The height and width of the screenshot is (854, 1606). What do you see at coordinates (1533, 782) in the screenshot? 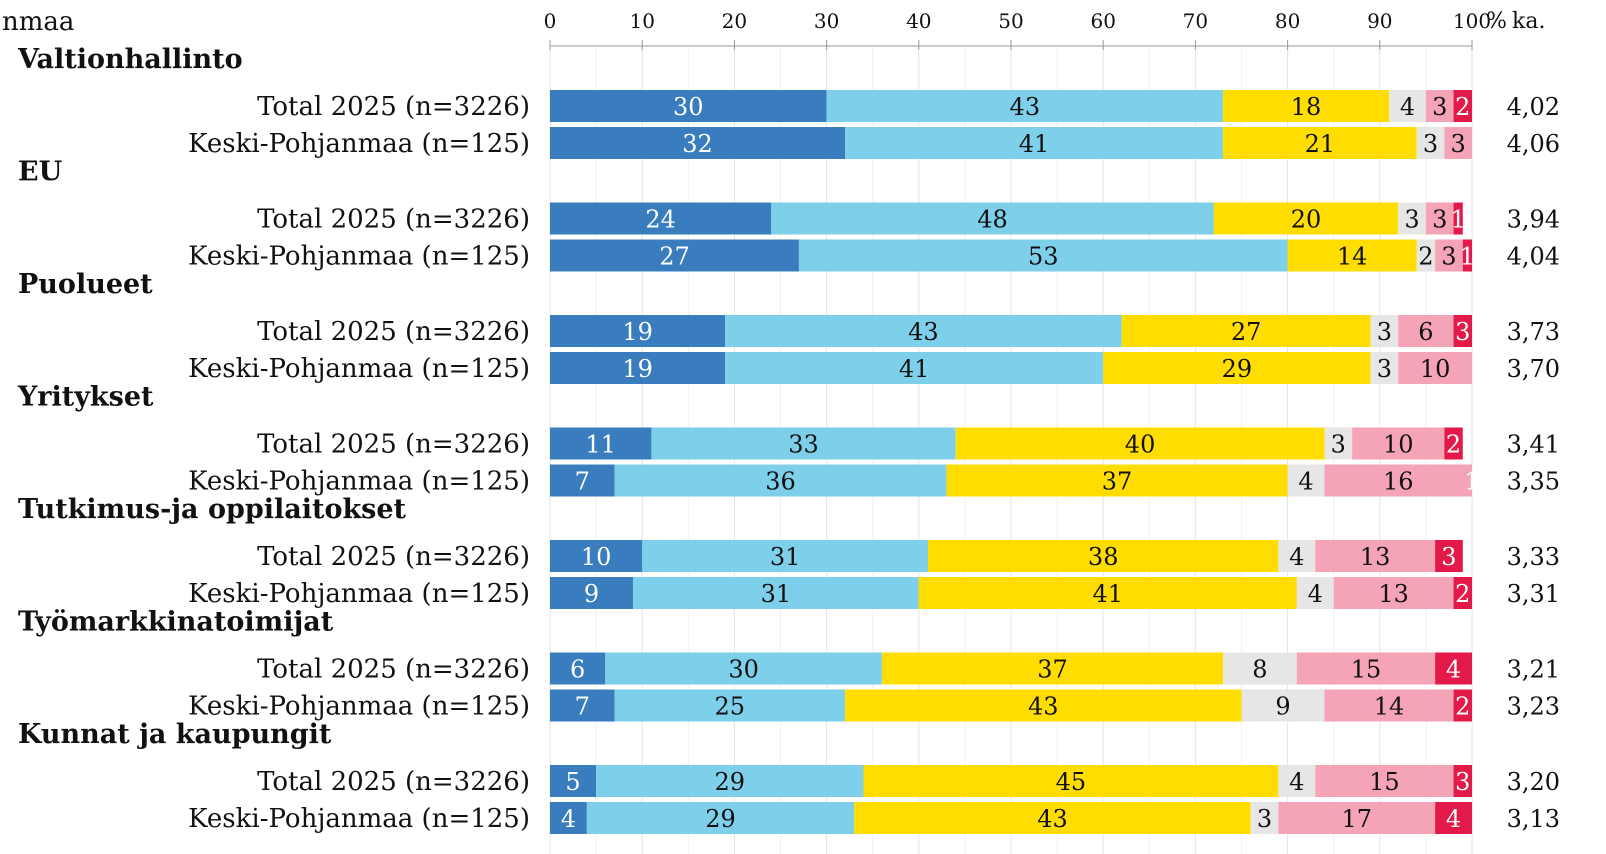
I see `average-value: 3,20` at bounding box center [1533, 782].